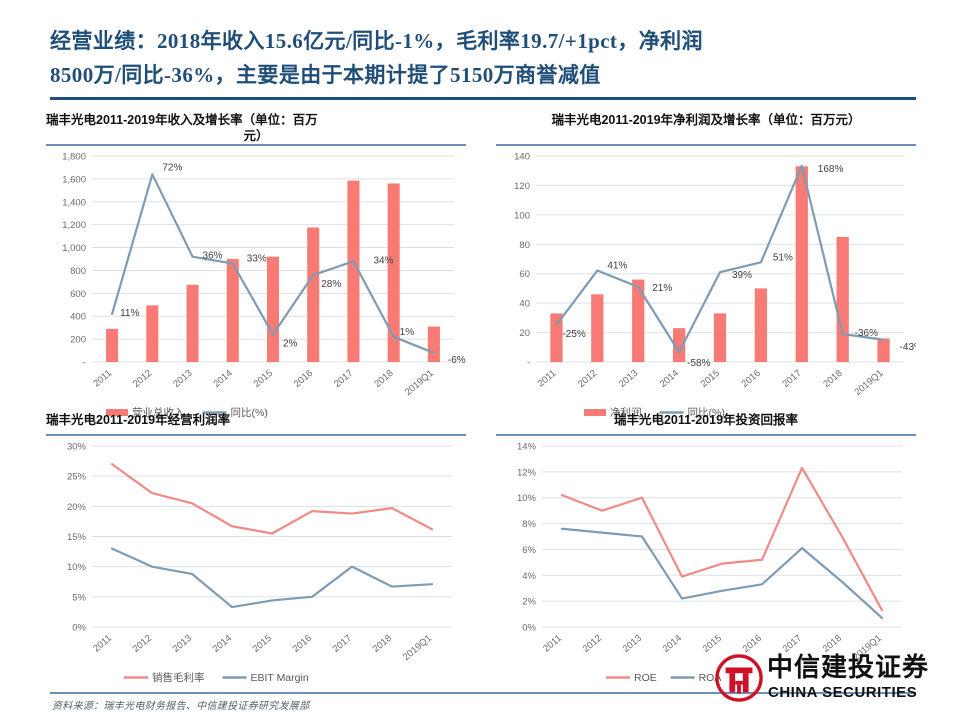  Describe the element at coordinates (522, 186) in the screenshot. I see `y-axis-tick: 120` at that location.